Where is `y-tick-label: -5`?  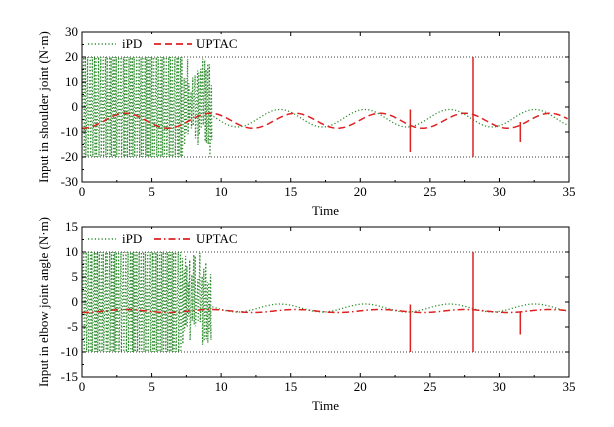
y-tick-label: -5 is located at coordinates (72, 326).